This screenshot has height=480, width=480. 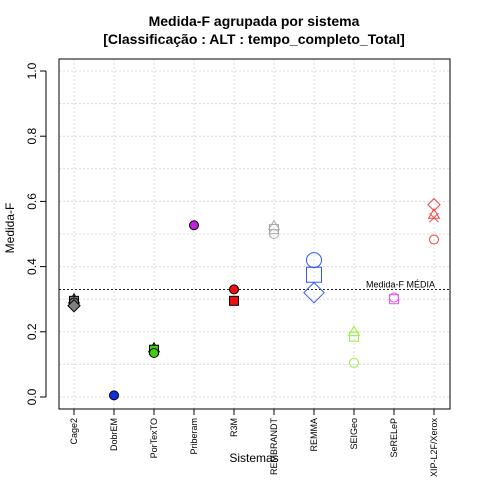 What do you see at coordinates (434, 217) in the screenshot?
I see `data-point-cross` at bounding box center [434, 217].